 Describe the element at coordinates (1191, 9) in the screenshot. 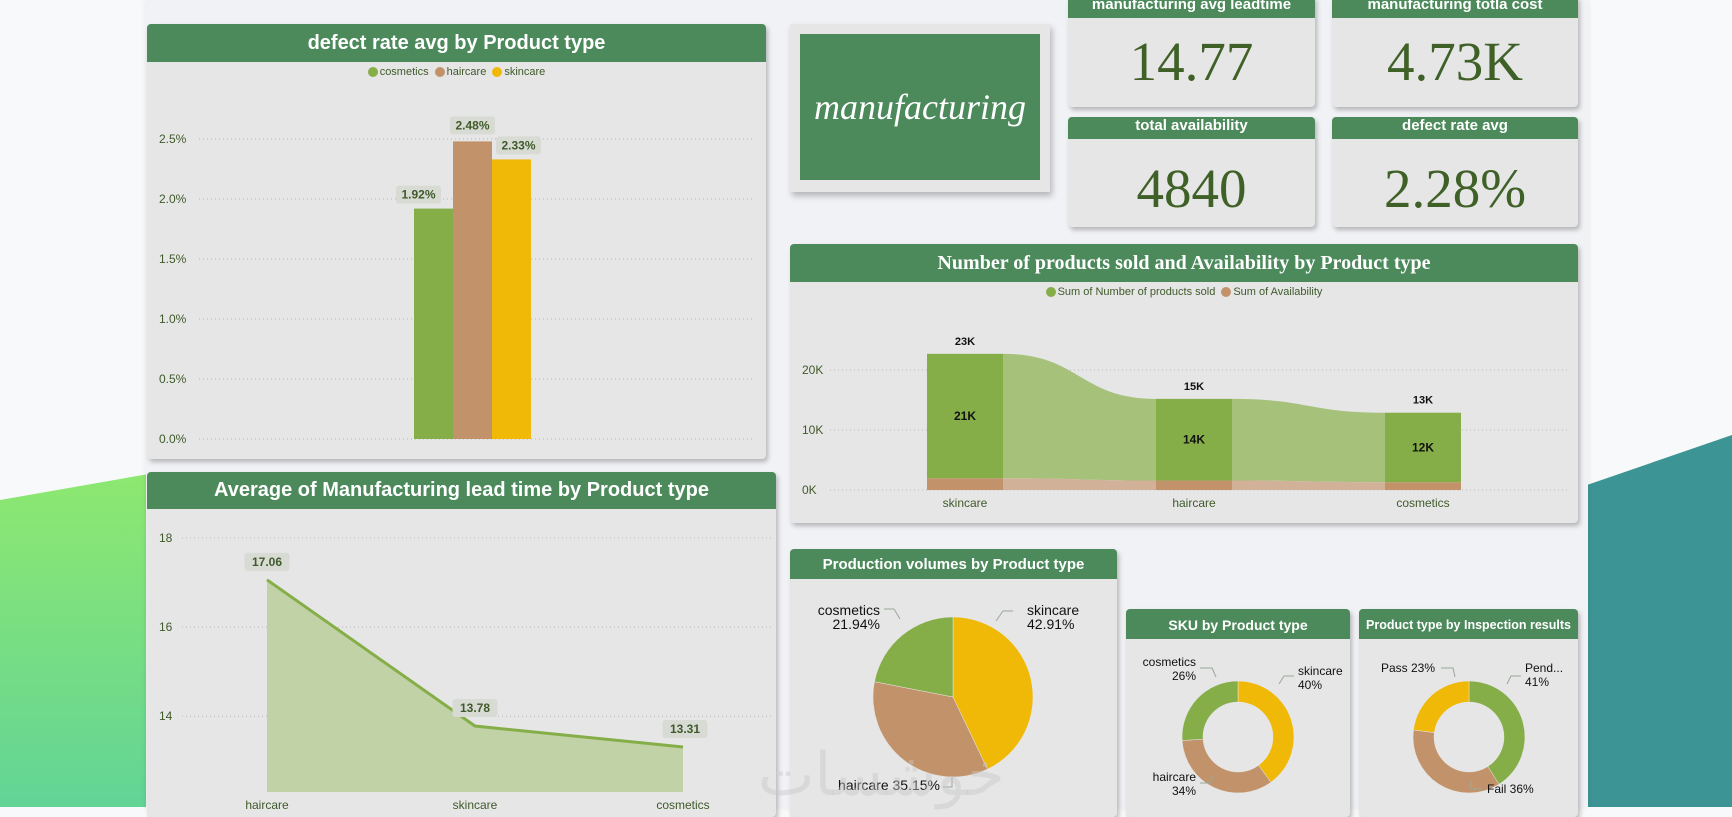

I see `kpi-label: manufacturing avg leadtime` at that location.